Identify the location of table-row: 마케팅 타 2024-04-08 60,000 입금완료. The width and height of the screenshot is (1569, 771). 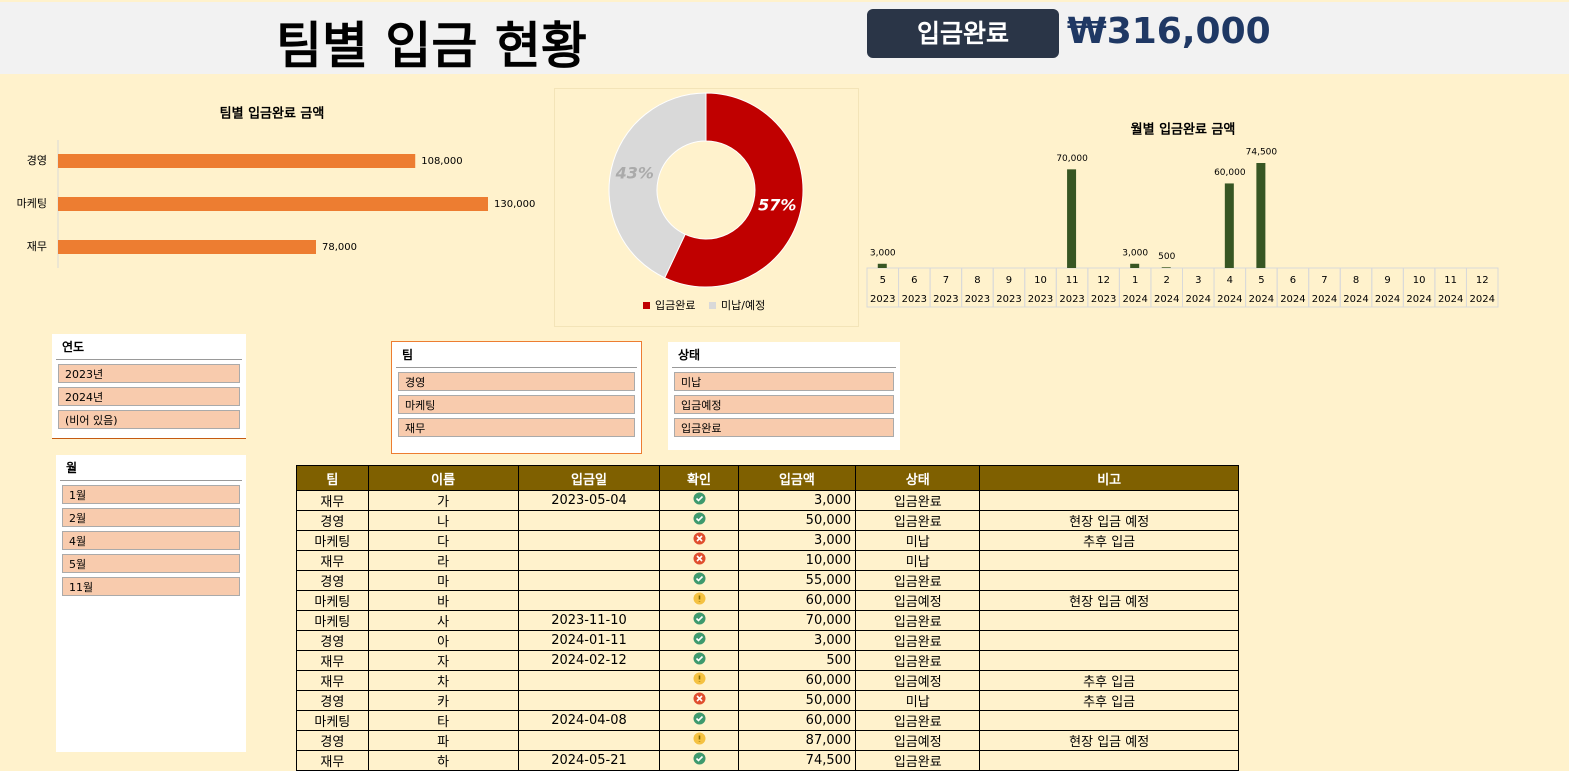
(767, 720).